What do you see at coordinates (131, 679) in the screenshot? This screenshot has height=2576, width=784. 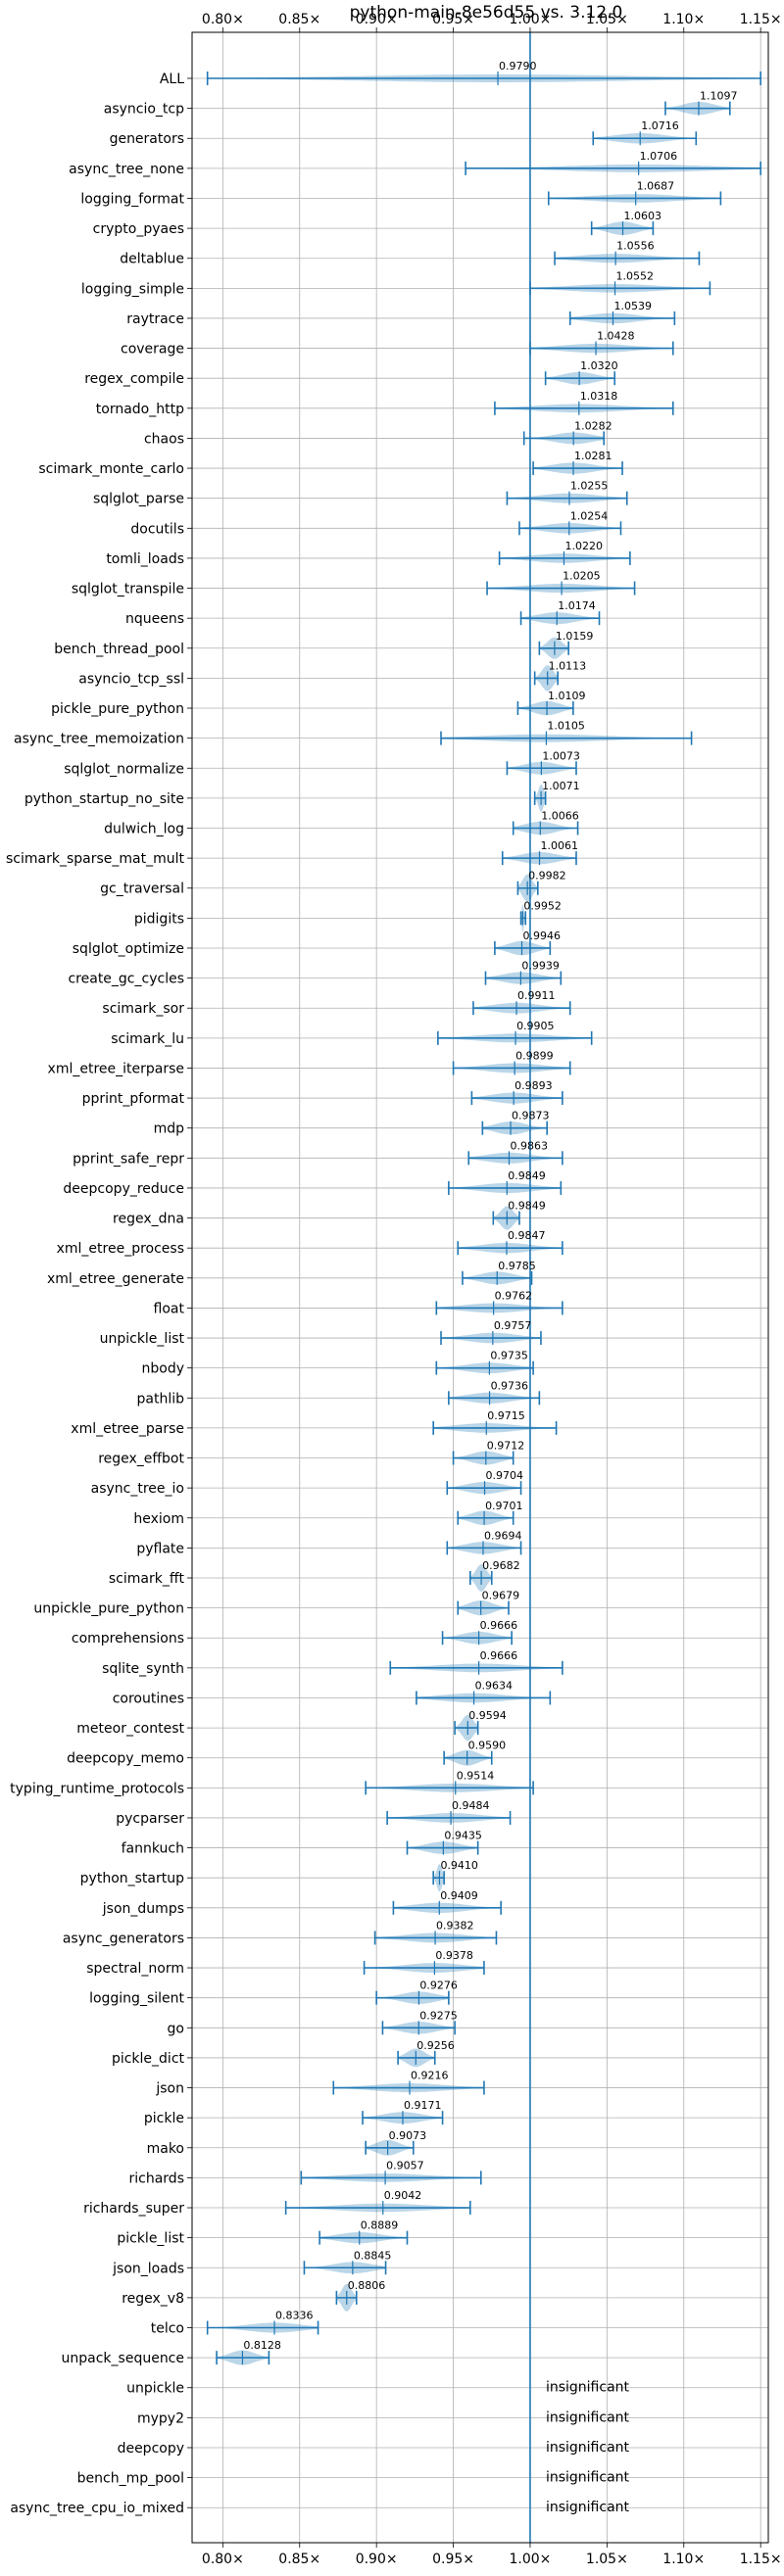 I see `y-tick-label: asyncio_tcp_ssl` at bounding box center [131, 679].